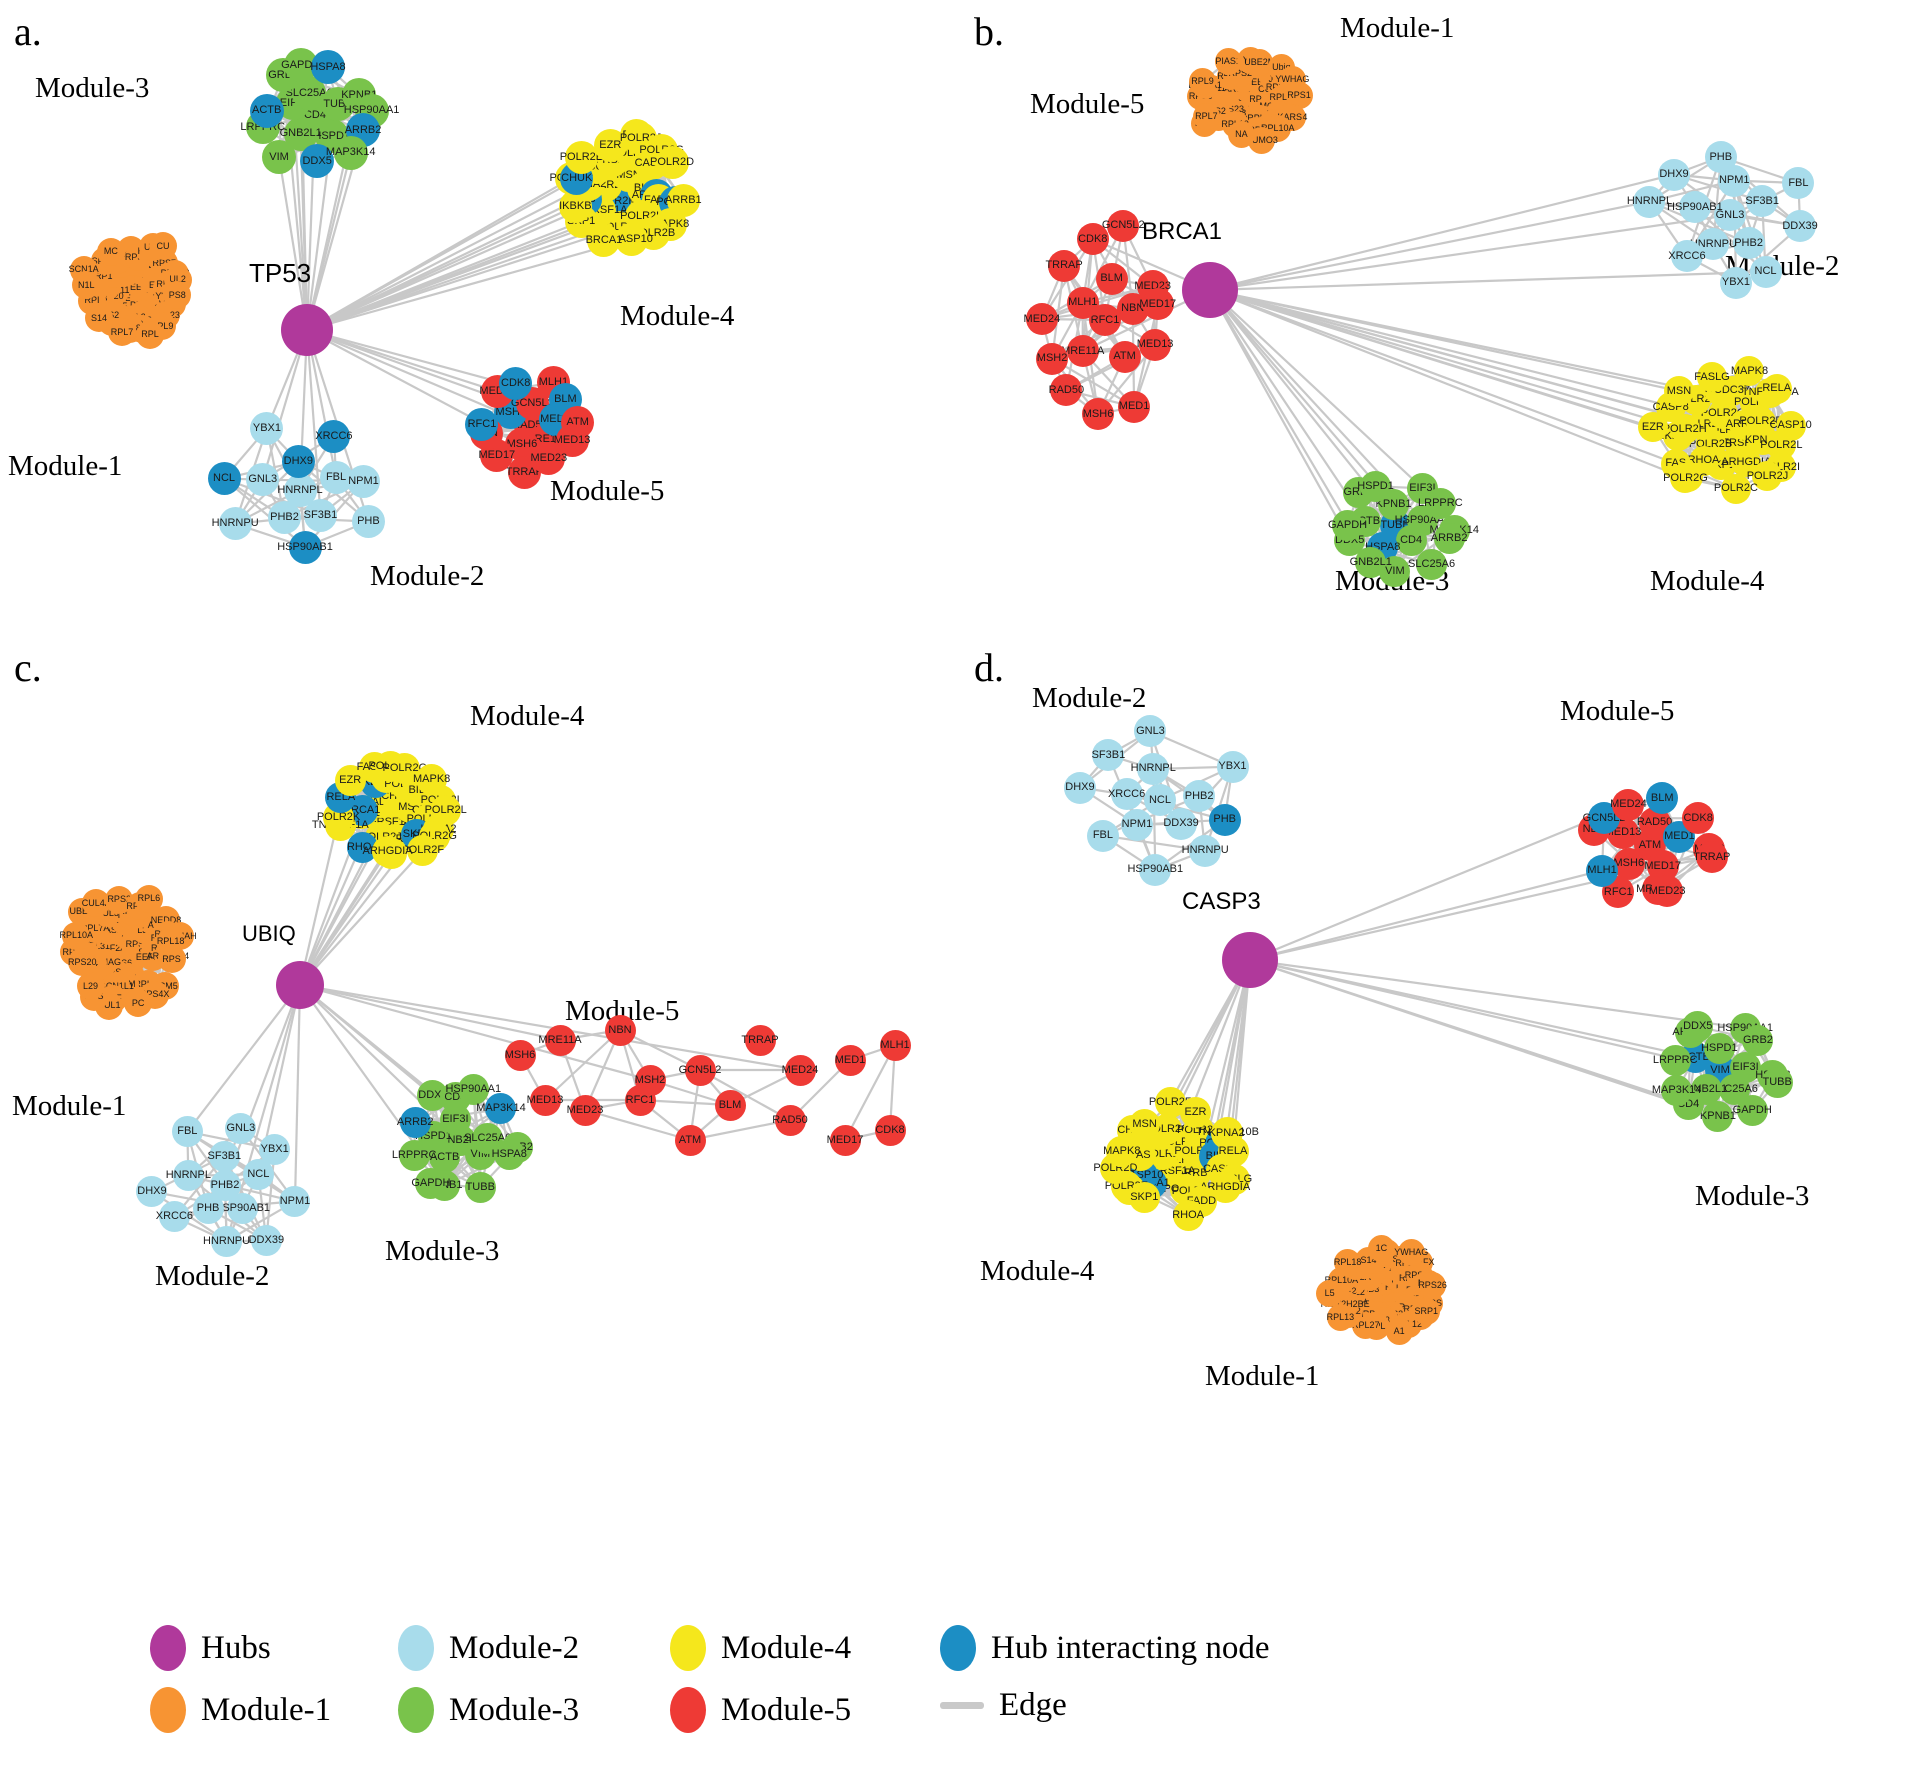 This screenshot has width=1923, height=1775. I want to click on hub-node: BRCA1, so click(1190, 269).